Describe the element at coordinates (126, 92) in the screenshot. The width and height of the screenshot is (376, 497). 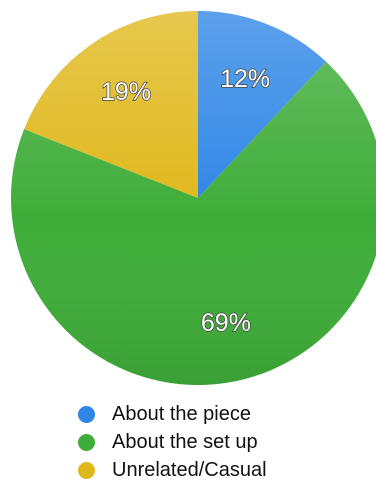
I see `pie-value-label: 19%` at that location.